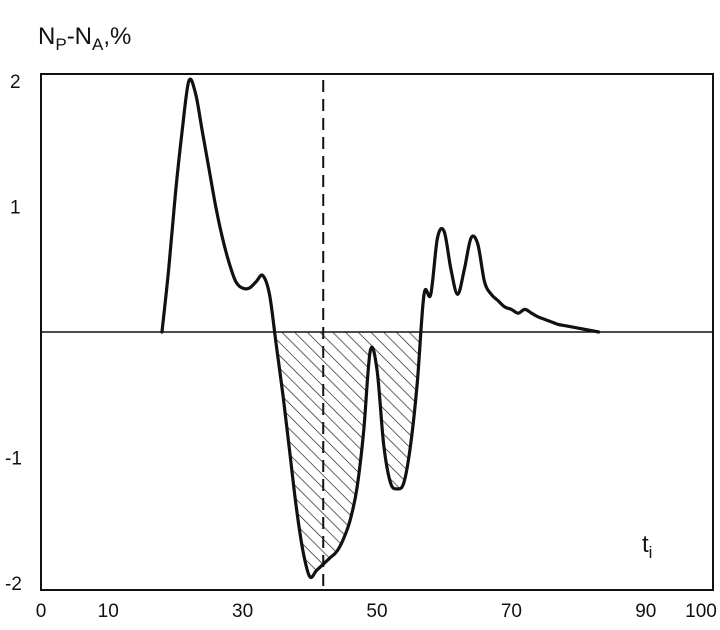 The image size is (720, 630). I want to click on y-tick-label: -2, so click(13, 584).